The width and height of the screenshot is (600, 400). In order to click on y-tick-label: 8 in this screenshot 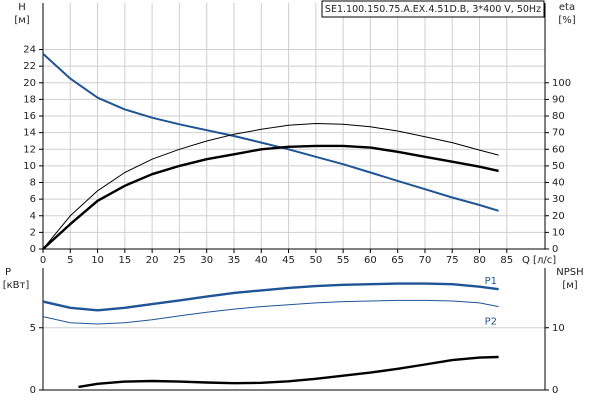, I will do `click(33, 183)`.